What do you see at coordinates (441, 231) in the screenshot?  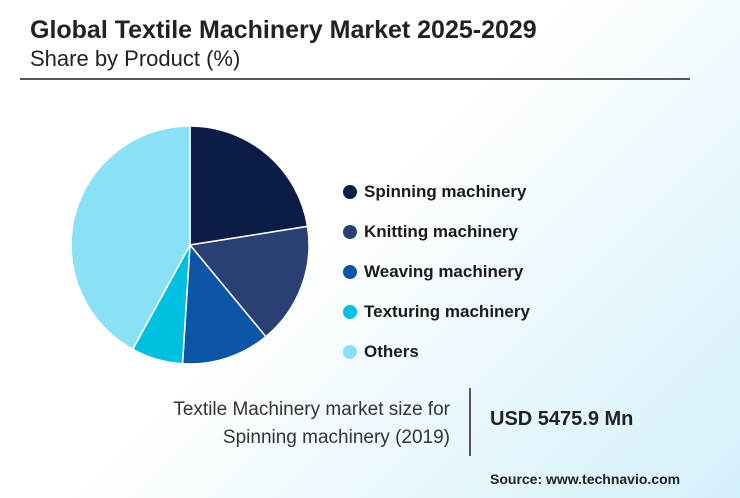 I see `legend-label: Knitting machinery` at bounding box center [441, 231].